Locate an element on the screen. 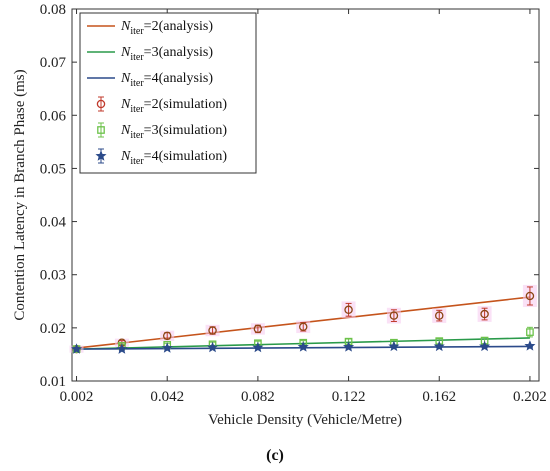  legend-rest: =3(simulation) is located at coordinates (186, 130).